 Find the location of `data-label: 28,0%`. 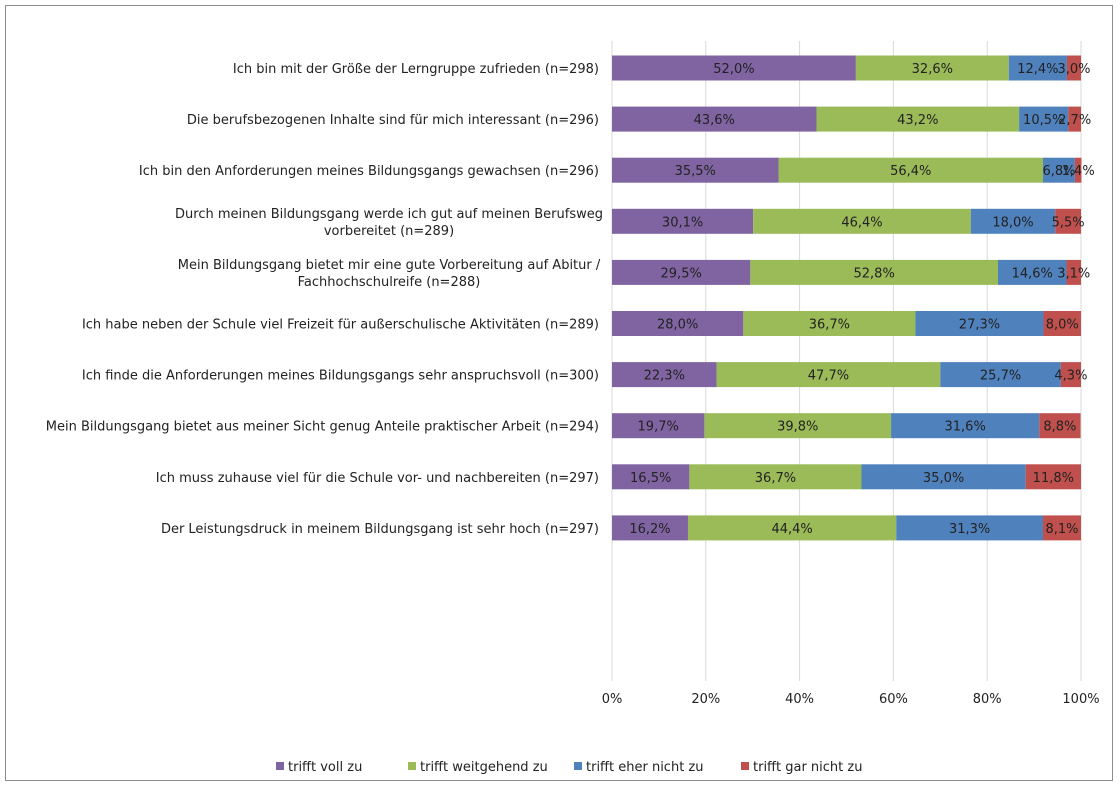

data-label: 28,0% is located at coordinates (677, 325).